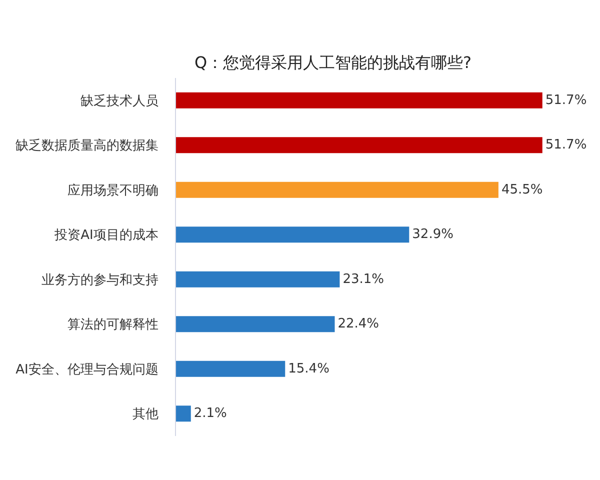 The height and width of the screenshot is (480, 600). Describe the element at coordinates (112, 190) in the screenshot. I see `y-tick-label: 应用场景不明确` at that location.